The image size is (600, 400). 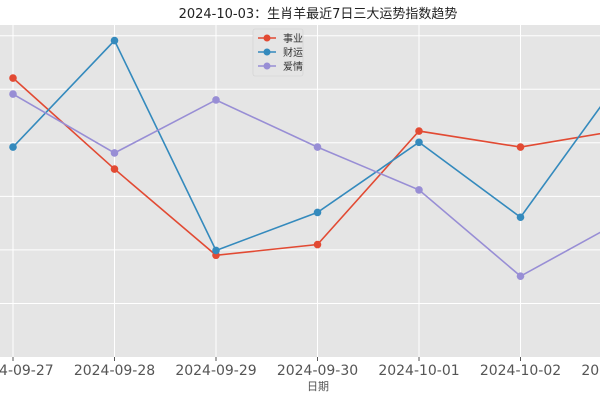 What do you see at coordinates (520, 371) in the screenshot?
I see `x-tick-label: 2024-10-02` at bounding box center [520, 371].